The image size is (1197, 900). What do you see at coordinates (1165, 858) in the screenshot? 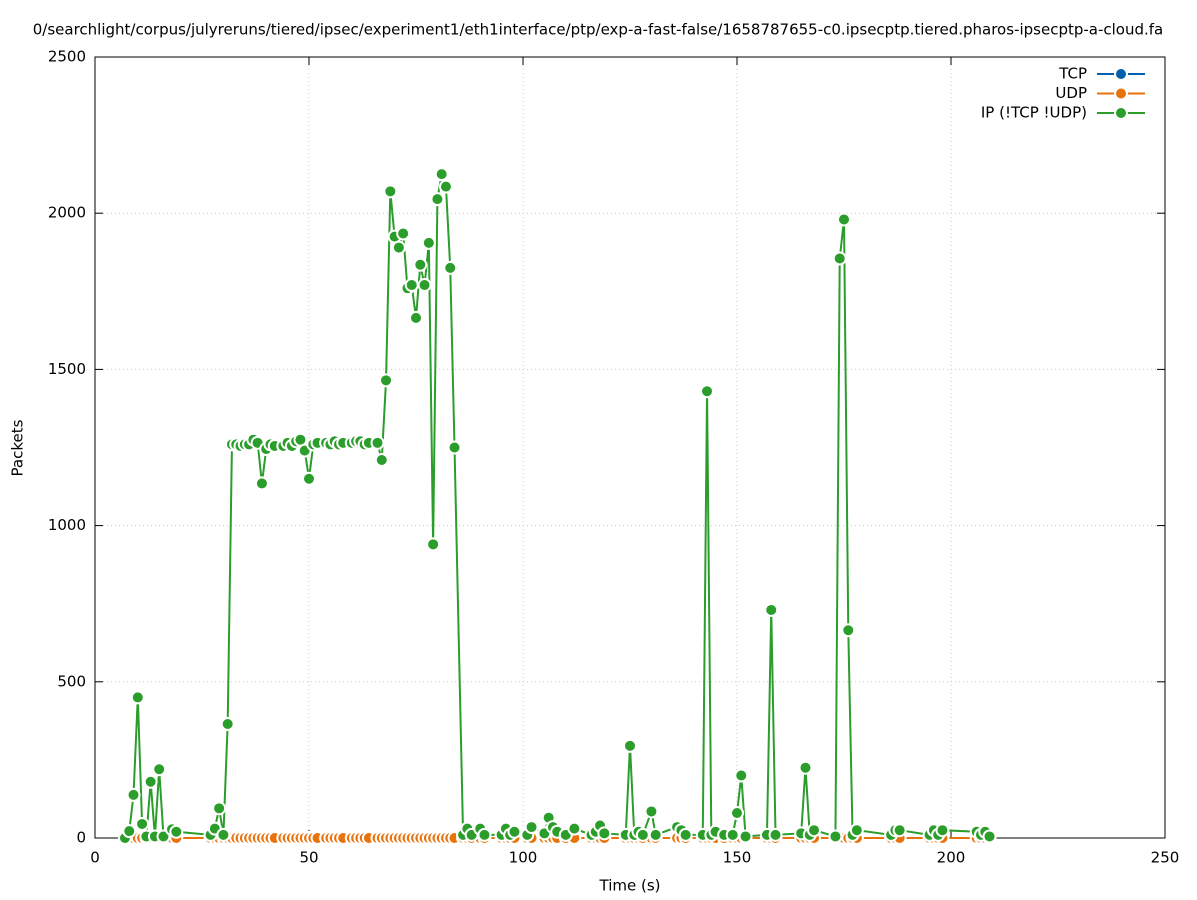
I see `x-tick-label: 250` at bounding box center [1165, 858].